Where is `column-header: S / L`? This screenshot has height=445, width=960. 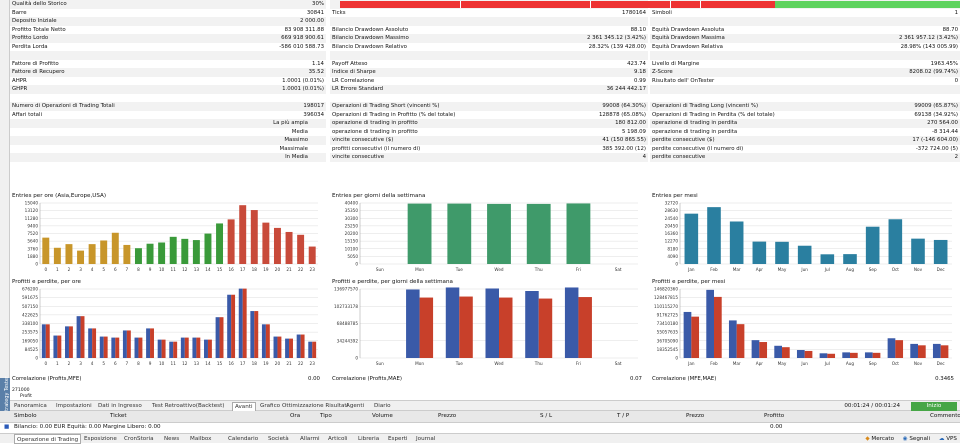
column-header: S / L is located at coordinates (546, 416).